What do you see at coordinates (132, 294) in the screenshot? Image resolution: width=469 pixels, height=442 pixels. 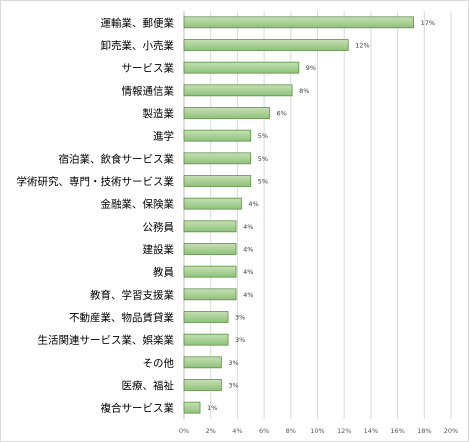 I see `category-label: 教育、学習支援業` at bounding box center [132, 294].